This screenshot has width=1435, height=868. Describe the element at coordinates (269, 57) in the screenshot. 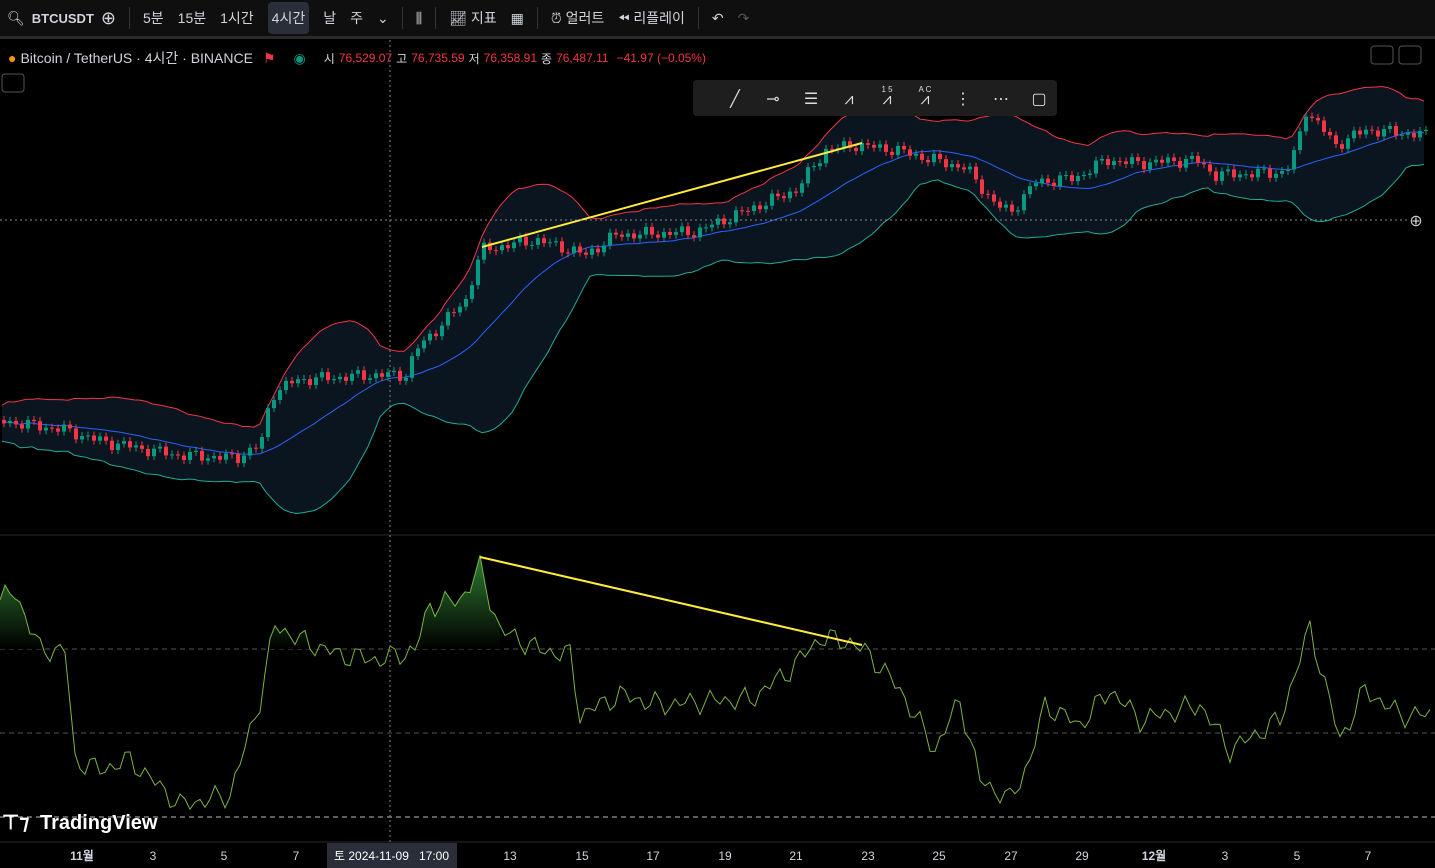

I see `flag: ⚑` at that location.